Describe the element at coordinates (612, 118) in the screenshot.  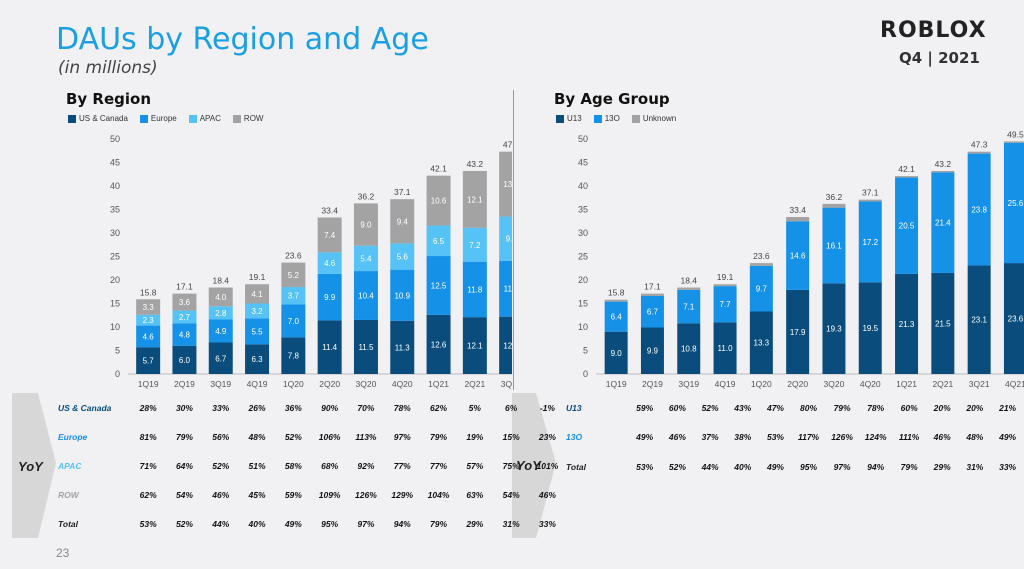
I see `legend-label: 13O` at that location.